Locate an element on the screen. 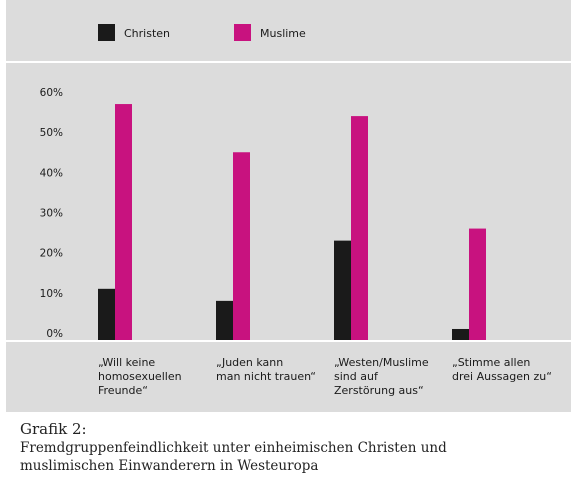  caption-line: muslimischen Einwanderern in Westeuropa is located at coordinates (169, 466).